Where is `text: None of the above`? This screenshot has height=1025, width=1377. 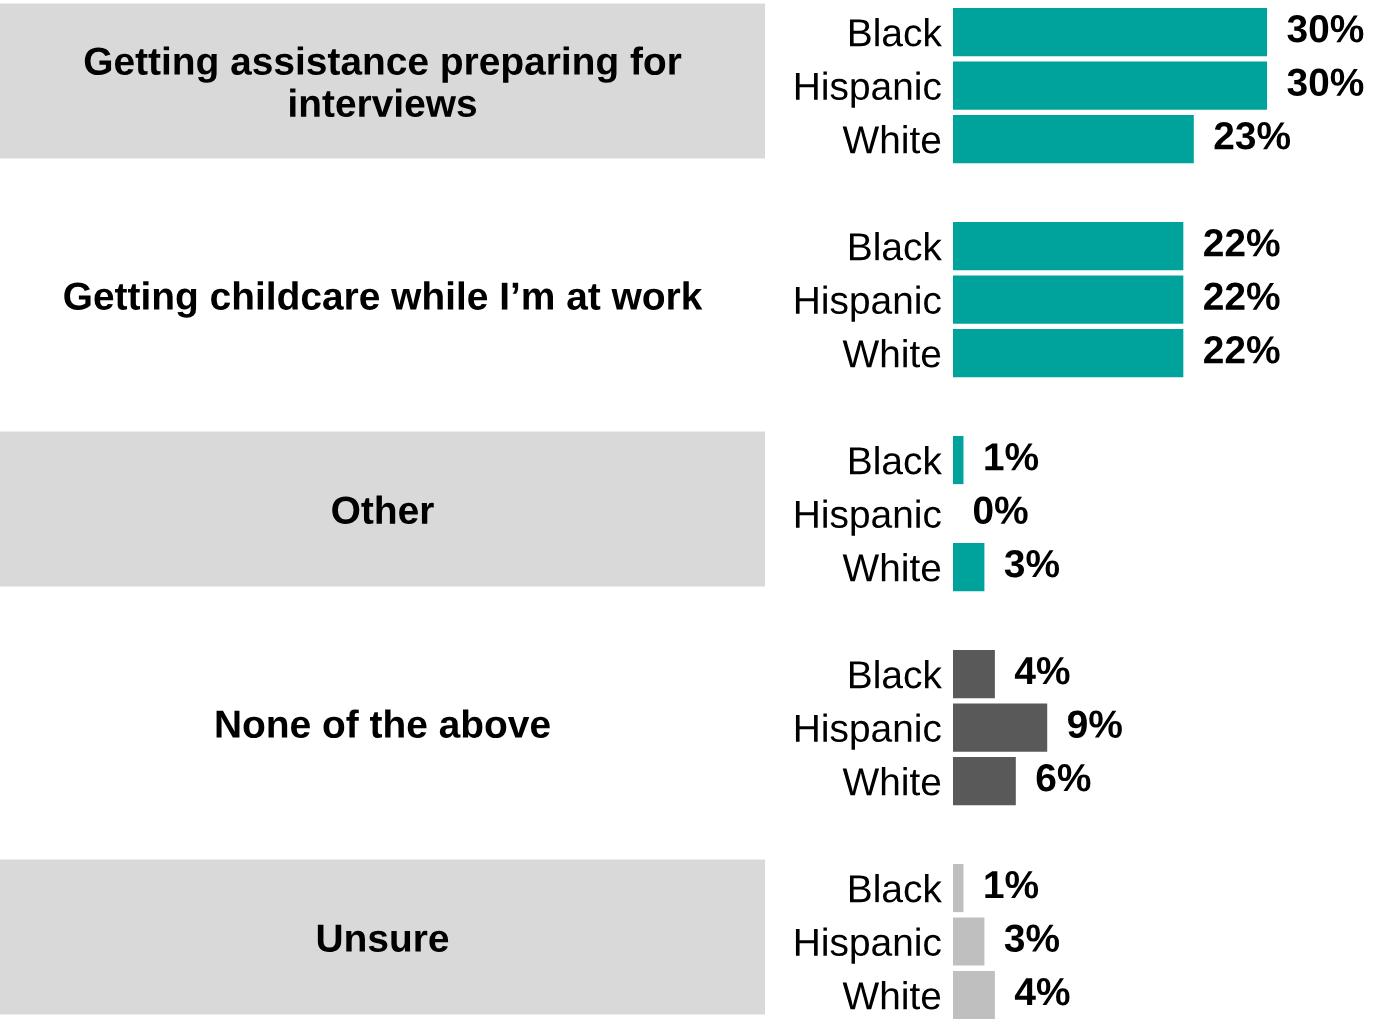 text: None of the above is located at coordinates (383, 723).